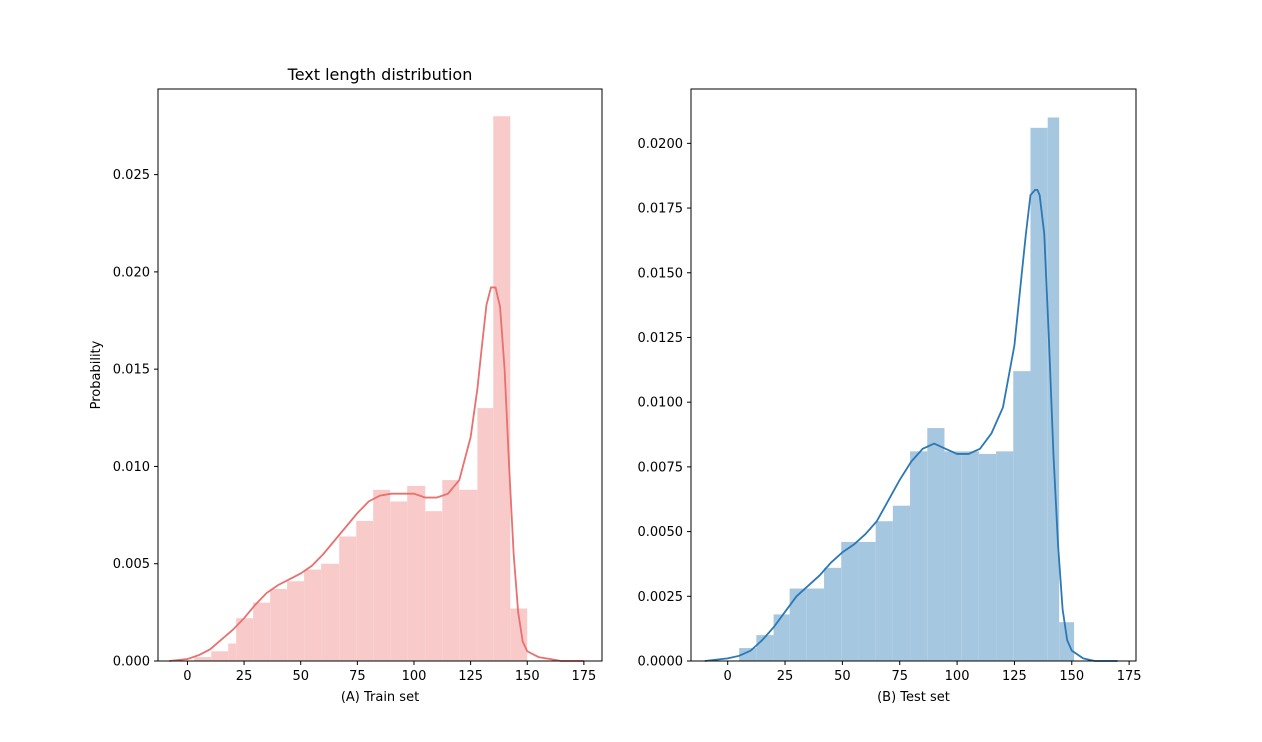 The height and width of the screenshot is (742, 1262). What do you see at coordinates (661, 209) in the screenshot?
I see `y-tick-label-7: 0.0175` at bounding box center [661, 209].